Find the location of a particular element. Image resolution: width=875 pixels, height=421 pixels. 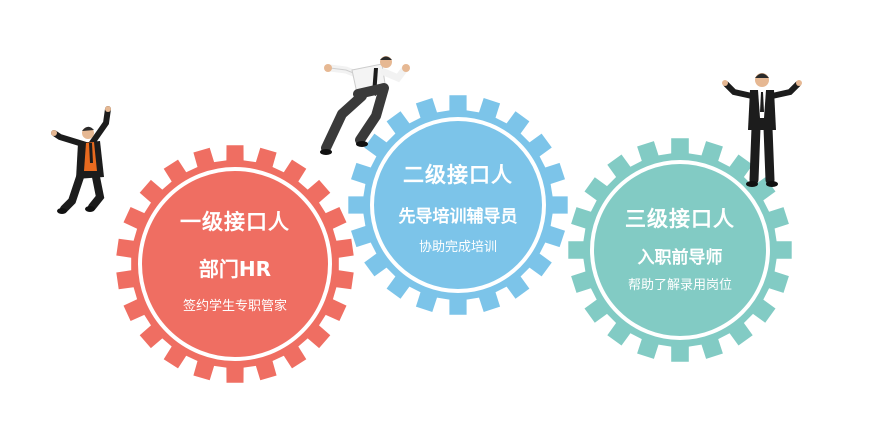

gear-blue-teeth is located at coordinates (458, 205).